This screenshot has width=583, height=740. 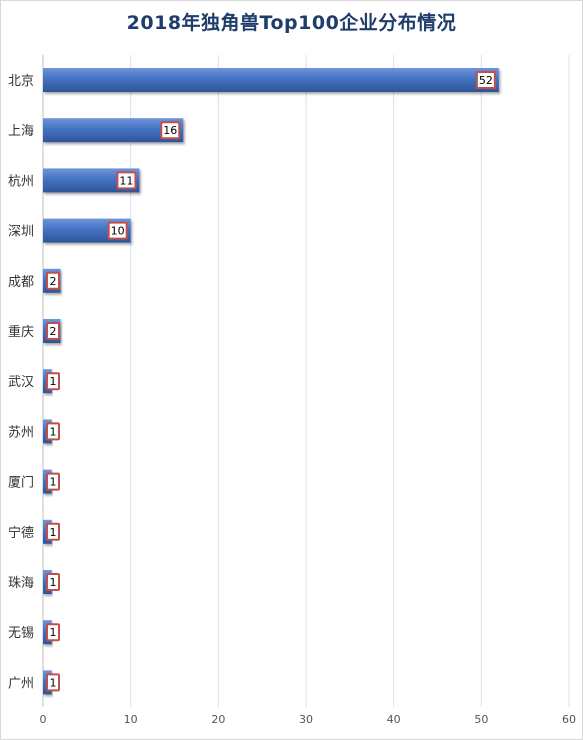 I want to click on x-tick-label: 40, so click(x=394, y=719).